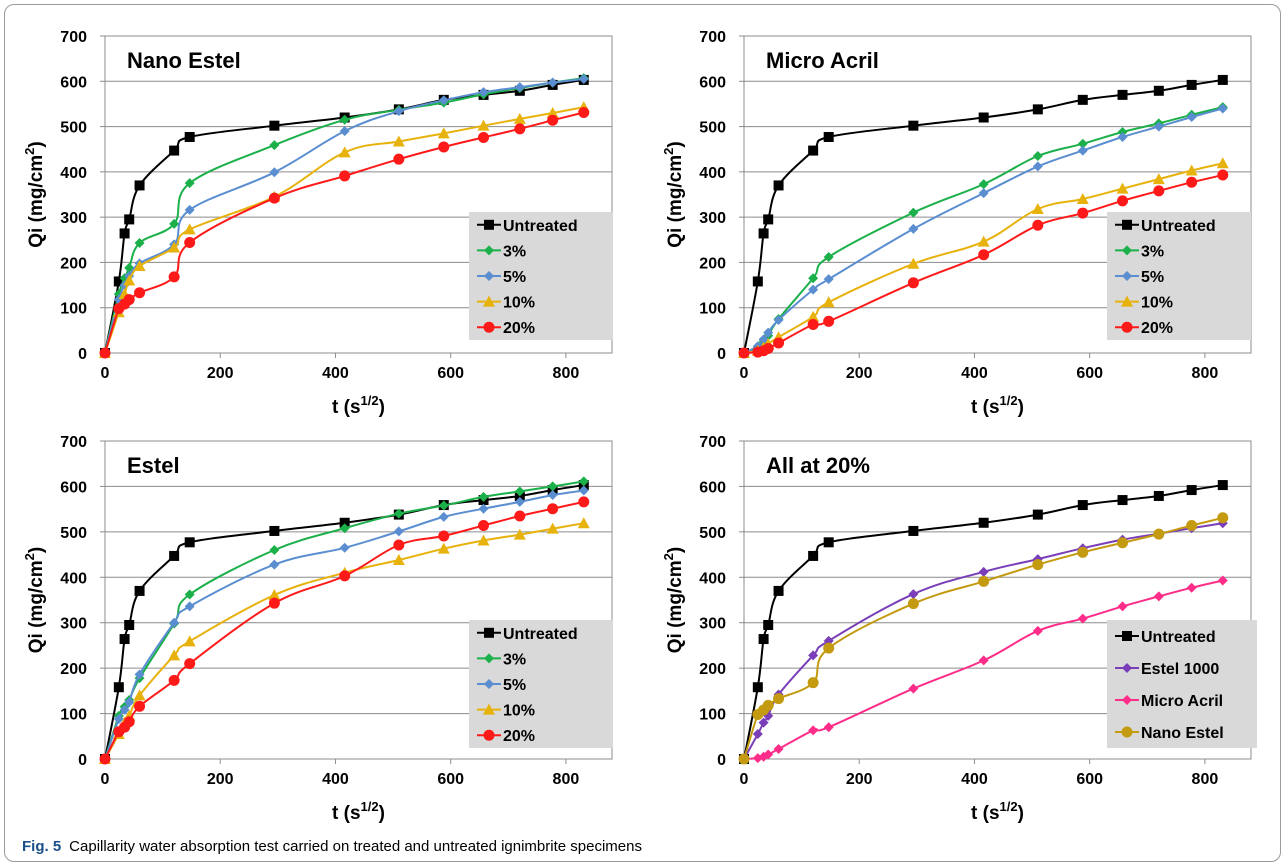 This screenshot has height=868, width=1287. Describe the element at coordinates (983, 669) in the screenshot. I see `series-micro-acril` at that location.